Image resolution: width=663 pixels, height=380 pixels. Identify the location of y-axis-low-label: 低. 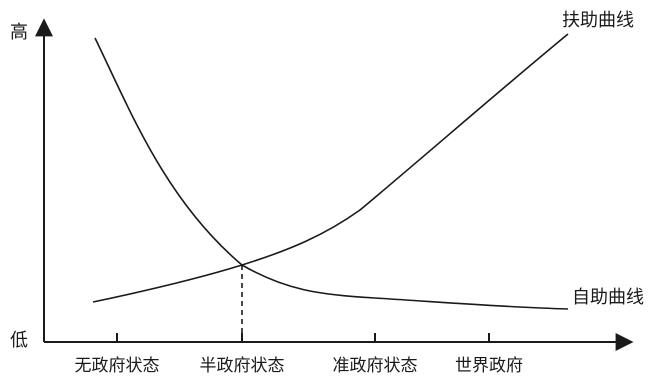
(19, 340).